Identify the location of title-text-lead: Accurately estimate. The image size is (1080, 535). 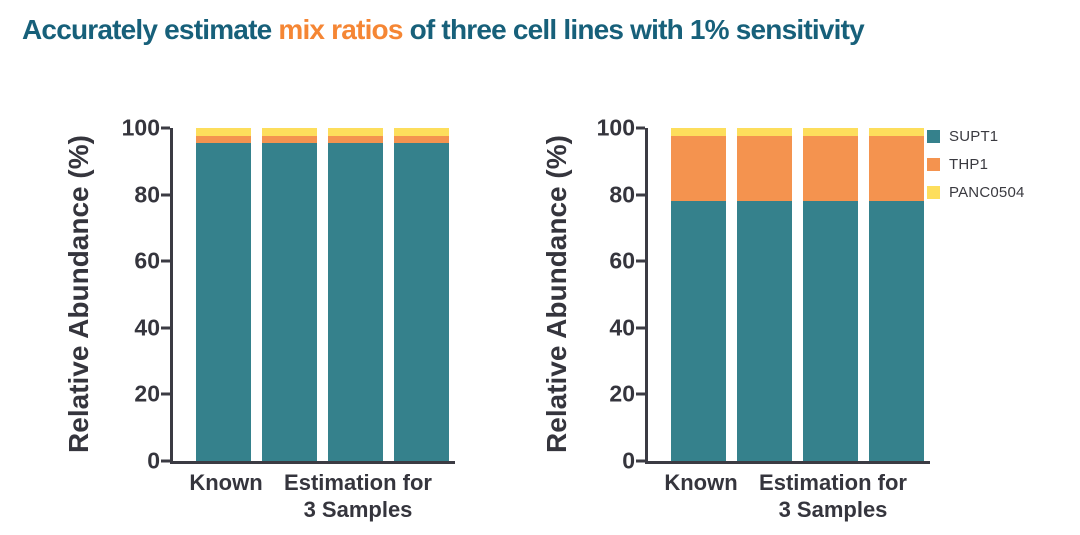
(150, 29).